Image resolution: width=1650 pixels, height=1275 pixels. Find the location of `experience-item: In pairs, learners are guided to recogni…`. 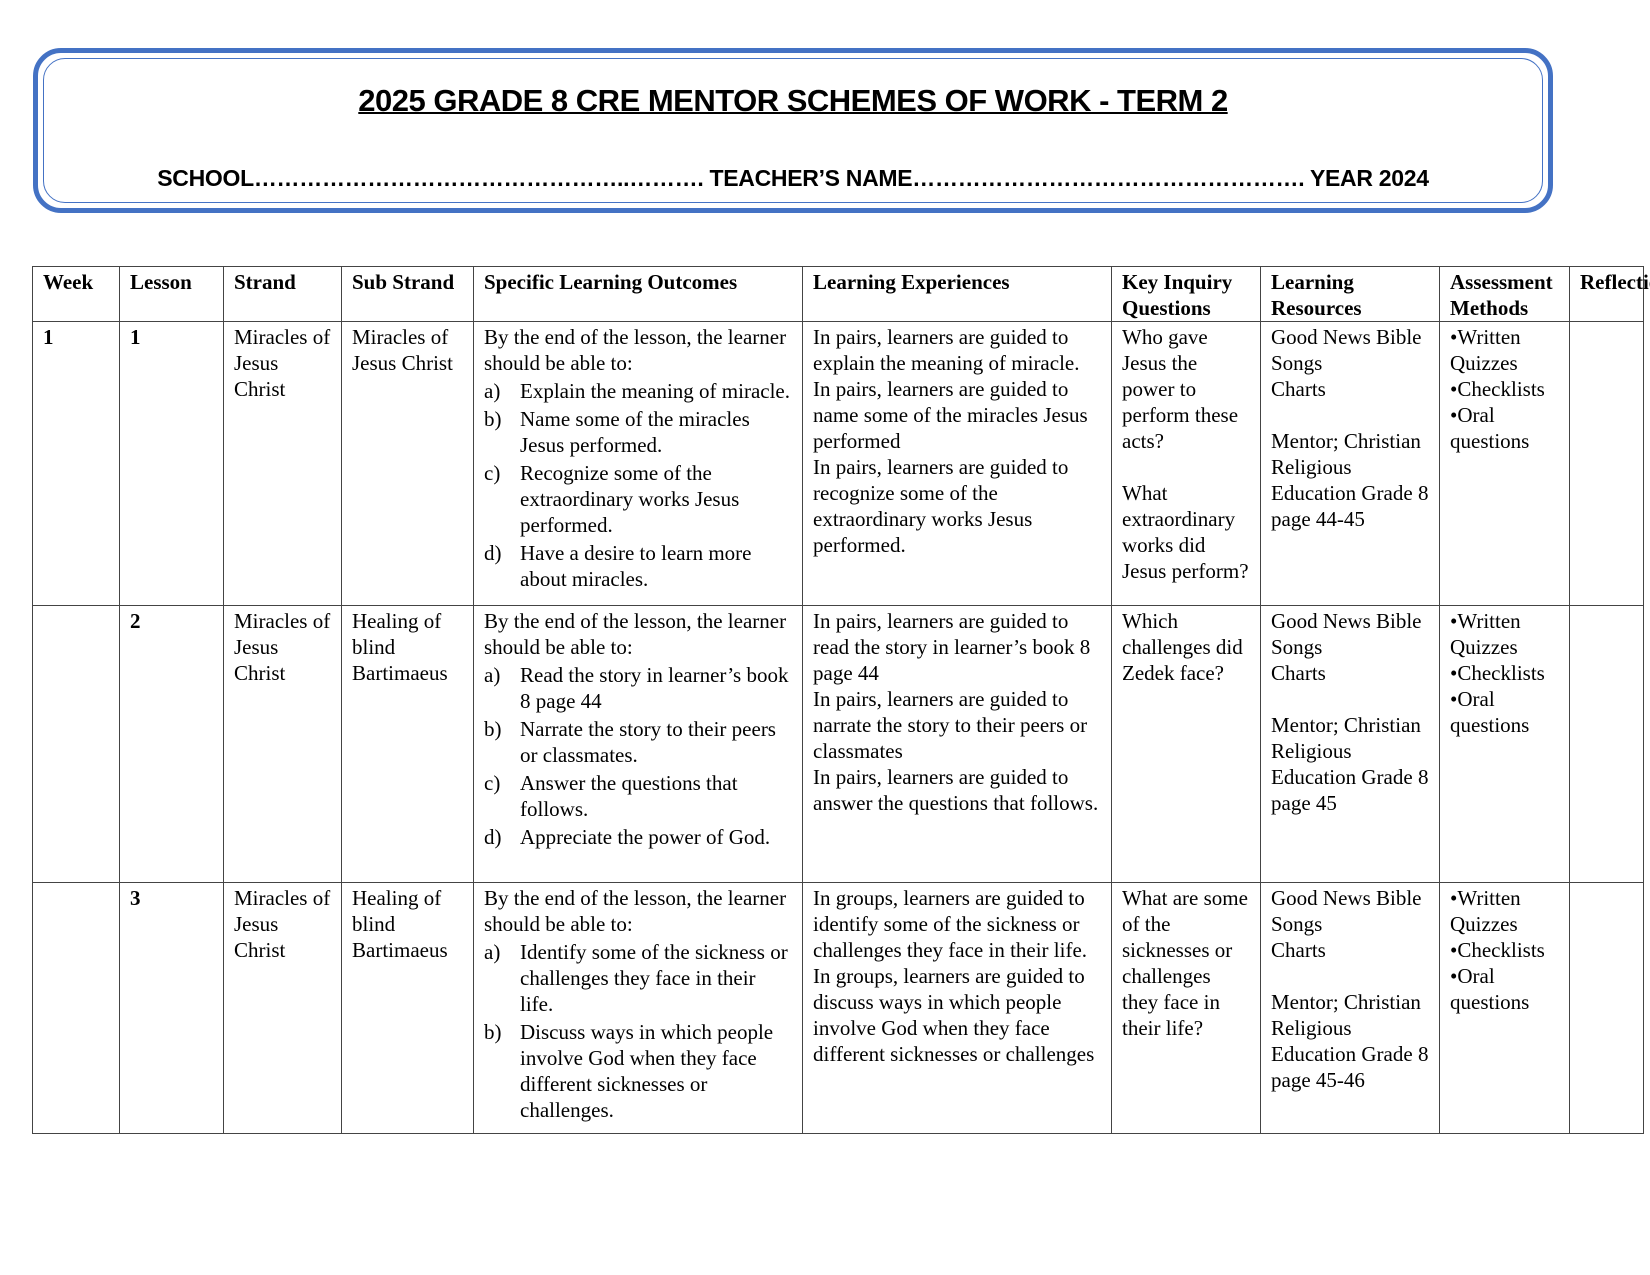

experience-item: In pairs, learners are guided to recogni… is located at coordinates (941, 506).